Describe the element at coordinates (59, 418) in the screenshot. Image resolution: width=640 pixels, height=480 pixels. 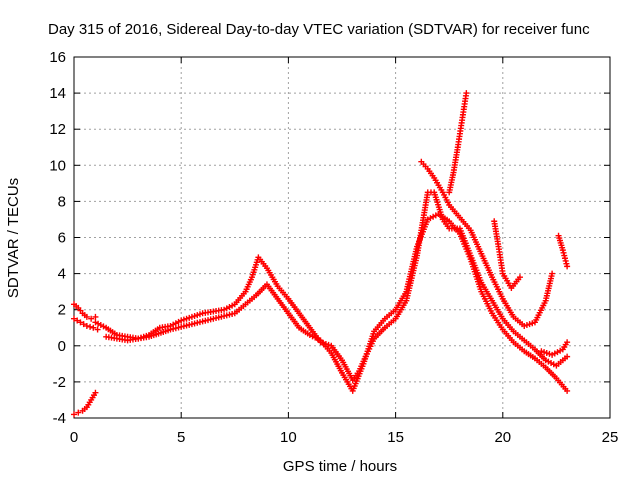
I see `y-tick-label: -4` at that location.